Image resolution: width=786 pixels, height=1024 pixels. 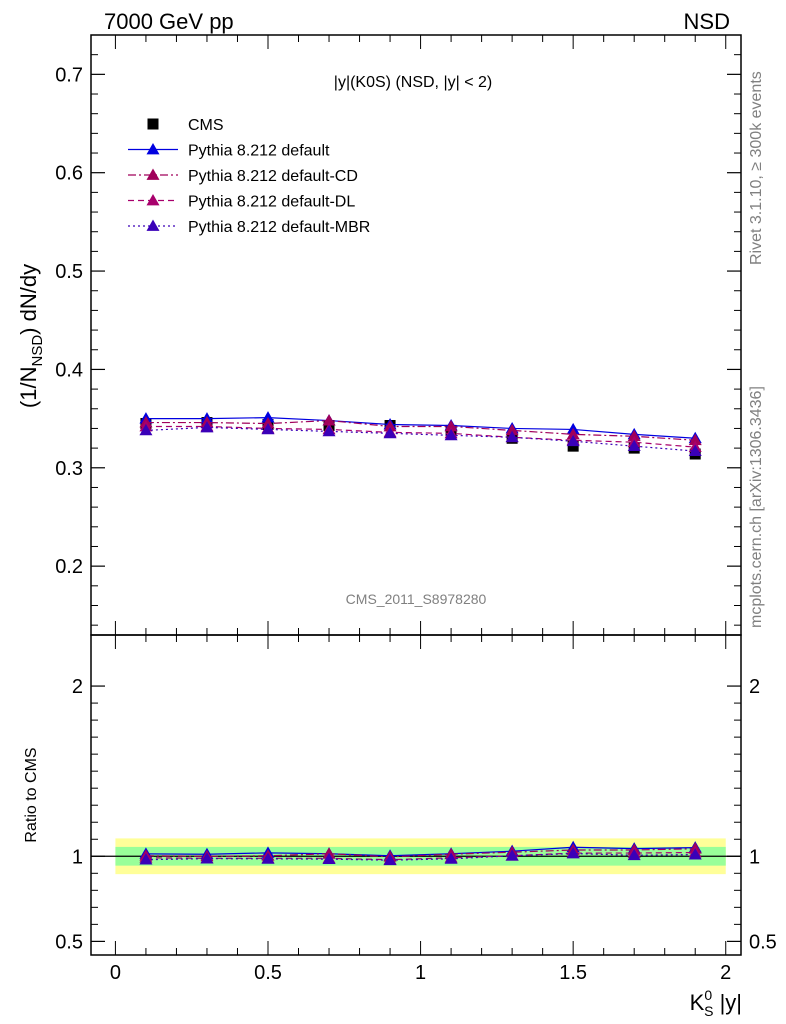 I want to click on ratio-series-group, so click(x=420, y=853).